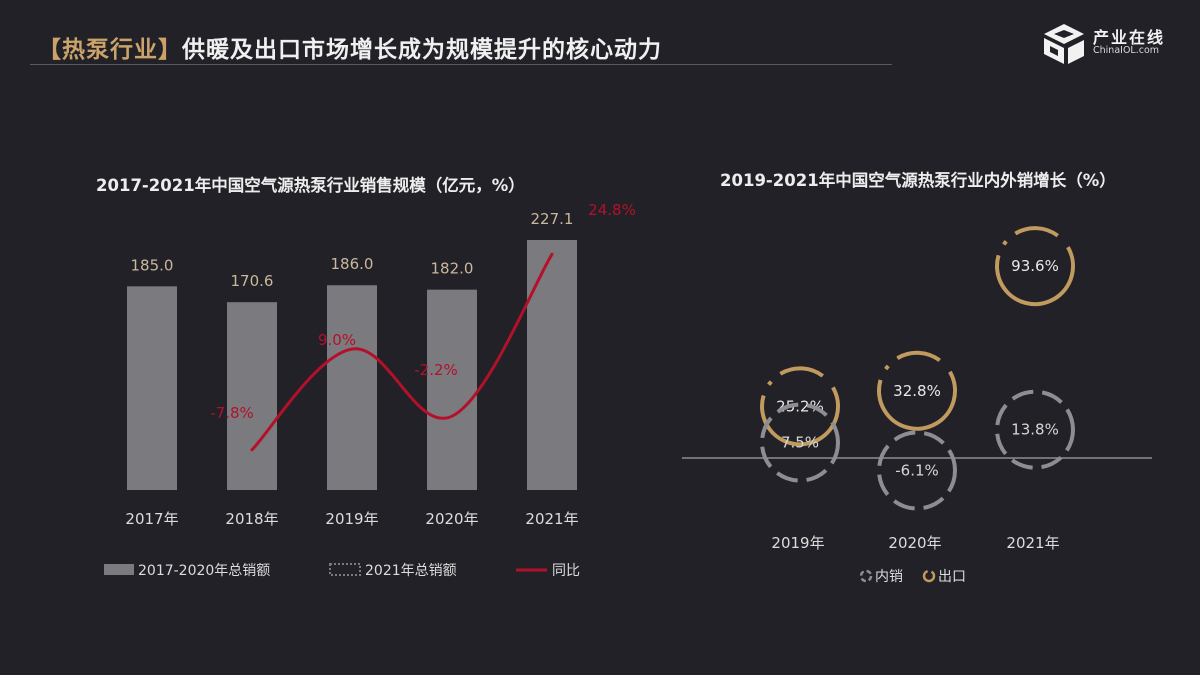 This screenshot has width=1200, height=675. I want to click on legend-icon-domestic, so click(866, 576).